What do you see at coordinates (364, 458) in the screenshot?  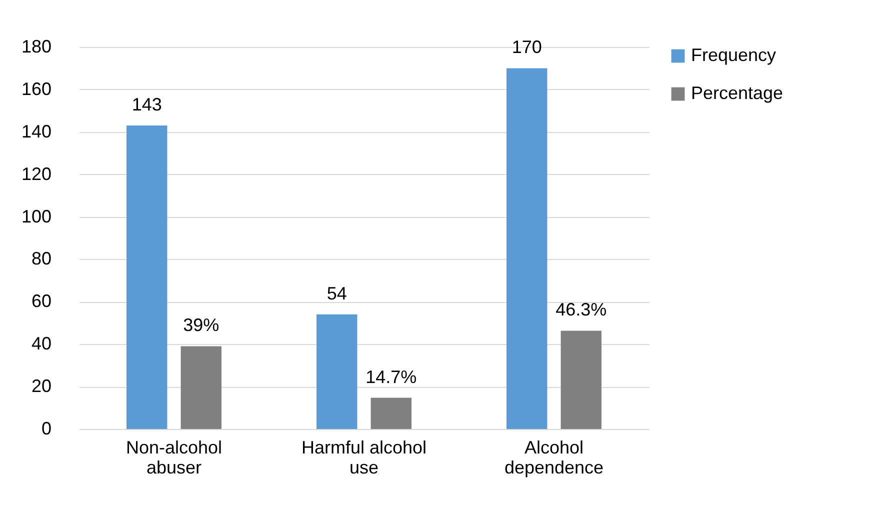 I see `x-tick-label: Harmful alcohol use` at bounding box center [364, 458].